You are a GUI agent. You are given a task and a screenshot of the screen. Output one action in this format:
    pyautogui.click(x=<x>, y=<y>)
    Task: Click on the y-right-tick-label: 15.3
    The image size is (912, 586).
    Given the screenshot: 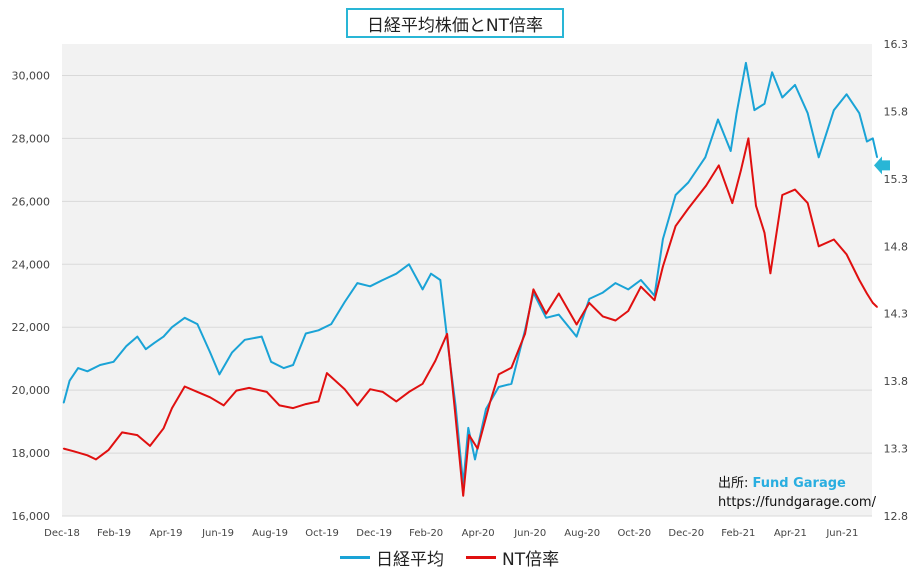 What is the action you would take?
    pyautogui.click(x=896, y=179)
    